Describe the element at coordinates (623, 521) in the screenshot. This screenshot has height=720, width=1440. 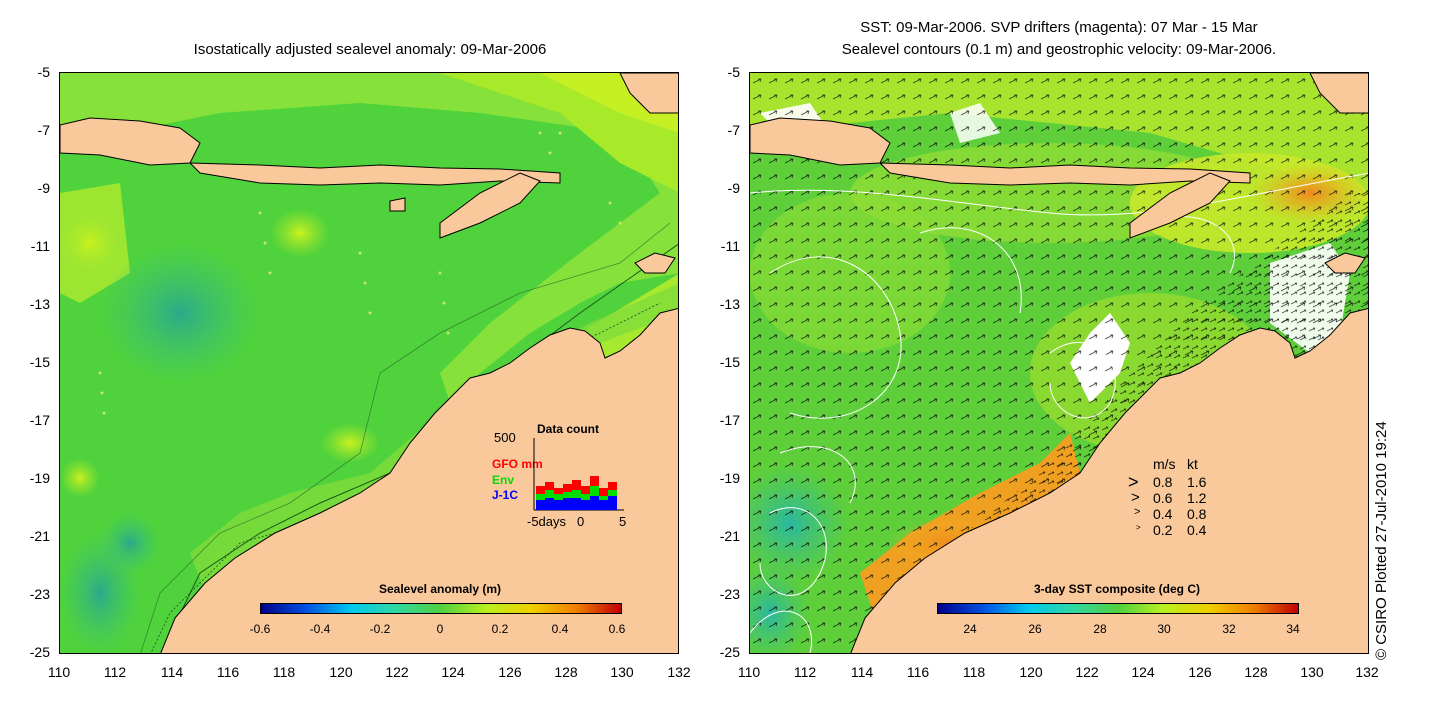
I see `data-count-x-label: 5` at that location.